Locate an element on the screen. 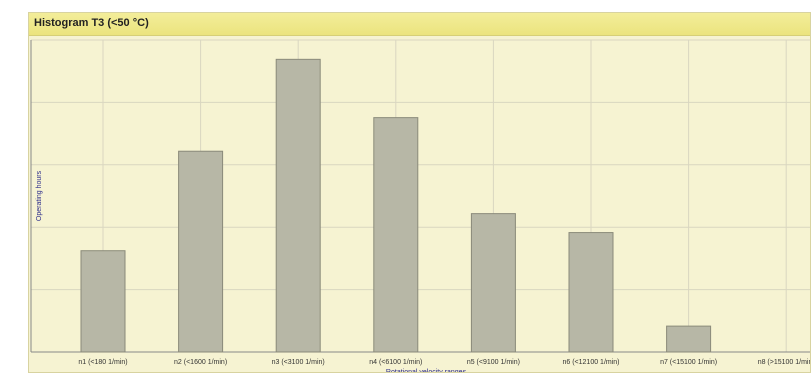 The image size is (811, 373). x-tick-label: n7 (<15100 1/min) is located at coordinates (688, 362).